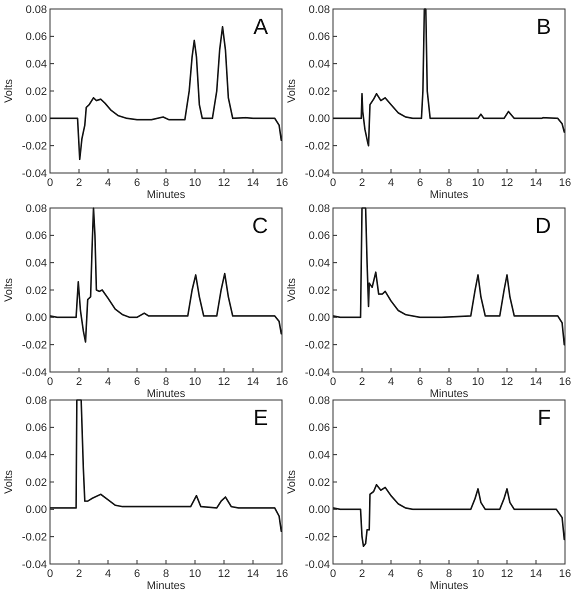 Image resolution: width=573 pixels, height=590 pixels. Describe the element at coordinates (544, 417) in the screenshot. I see `annotation: F` at that location.